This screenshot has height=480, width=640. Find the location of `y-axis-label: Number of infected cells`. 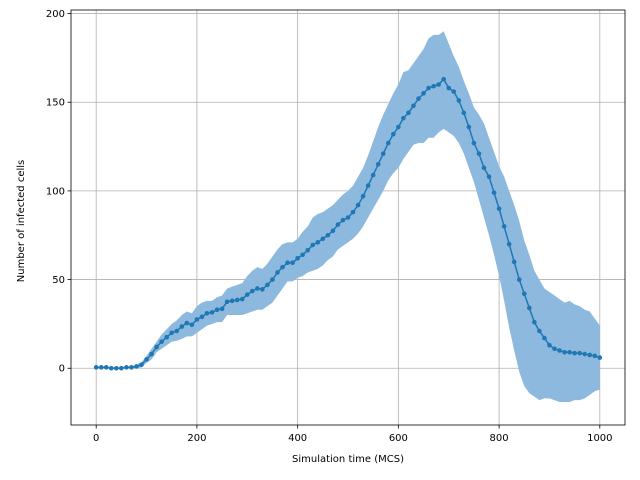

y-axis-label: Number of infected cells is located at coordinates (21, 221).